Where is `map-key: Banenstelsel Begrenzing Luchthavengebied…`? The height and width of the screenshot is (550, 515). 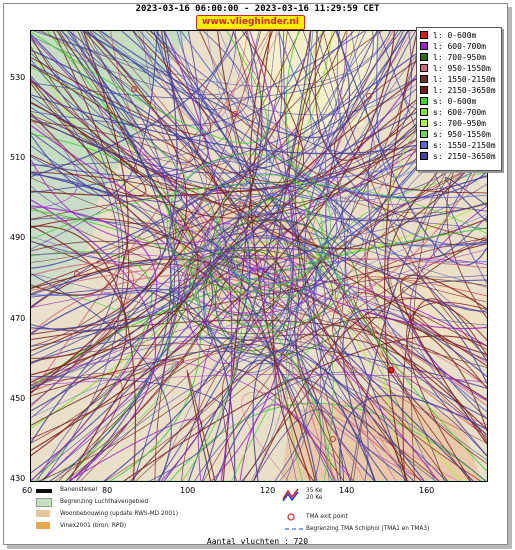
map-key: Banenstelsel Begrenzing Luchthavengebied… is located at coordinates (258, 511).